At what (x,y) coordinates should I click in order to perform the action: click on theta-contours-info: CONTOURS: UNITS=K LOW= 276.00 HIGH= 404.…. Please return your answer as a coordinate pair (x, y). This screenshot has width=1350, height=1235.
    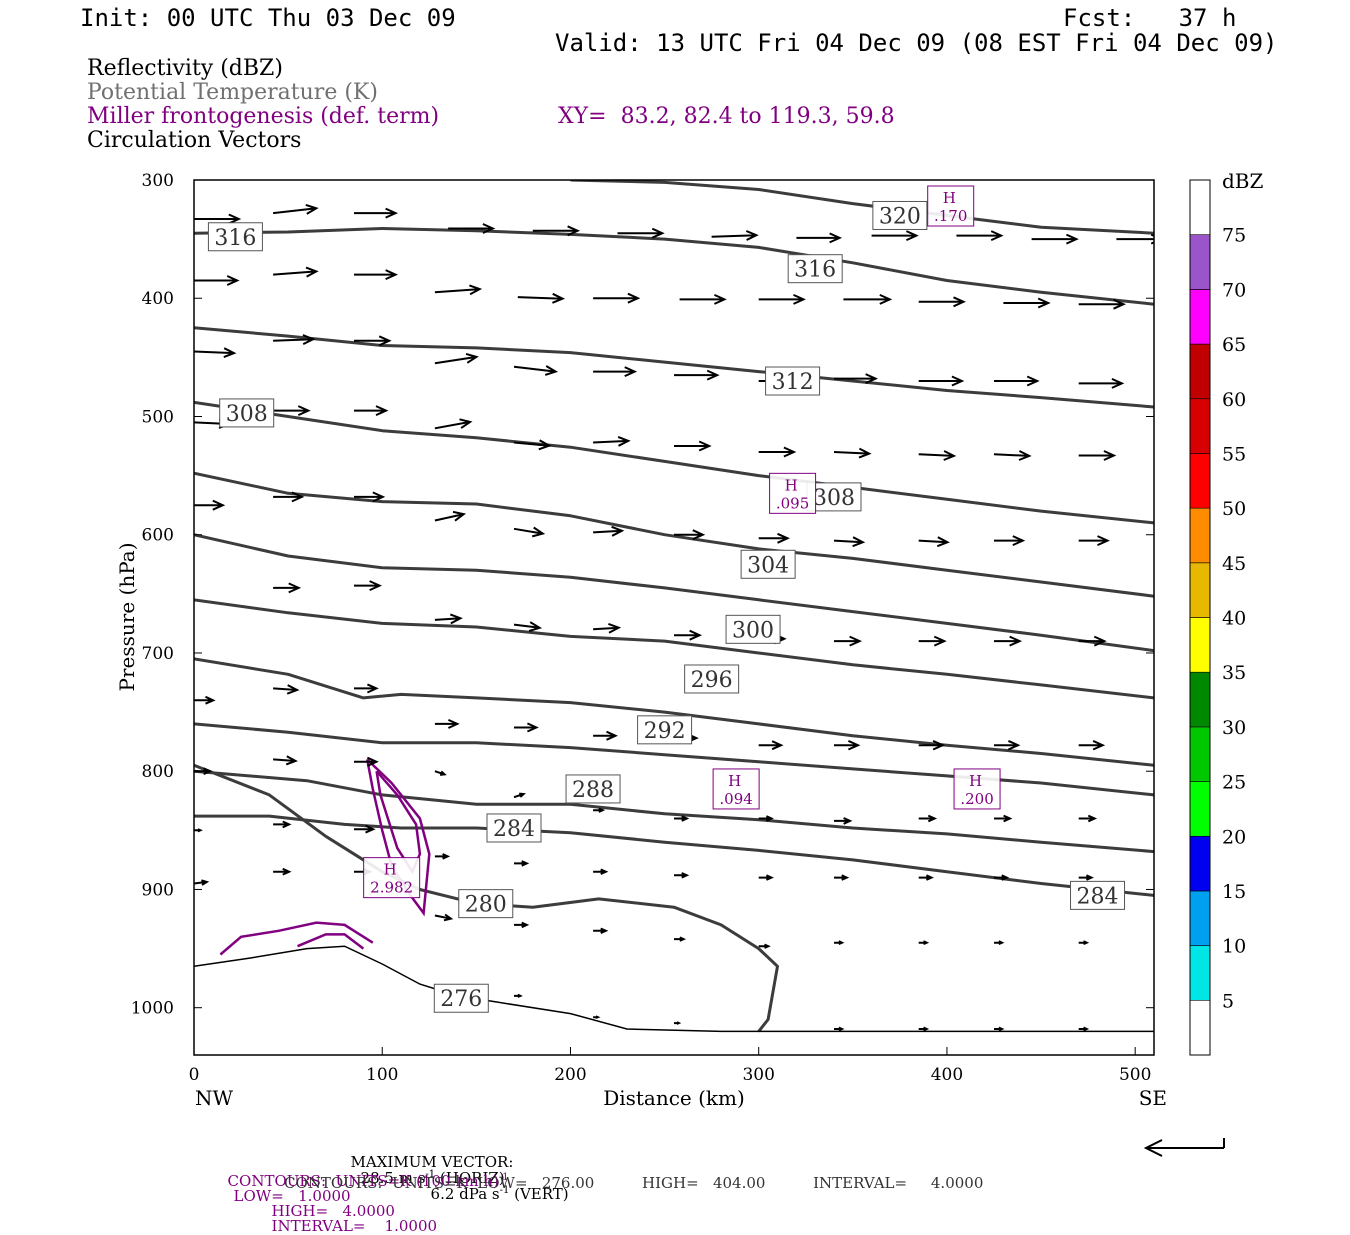
    Looking at the image, I should click on (634, 1183).